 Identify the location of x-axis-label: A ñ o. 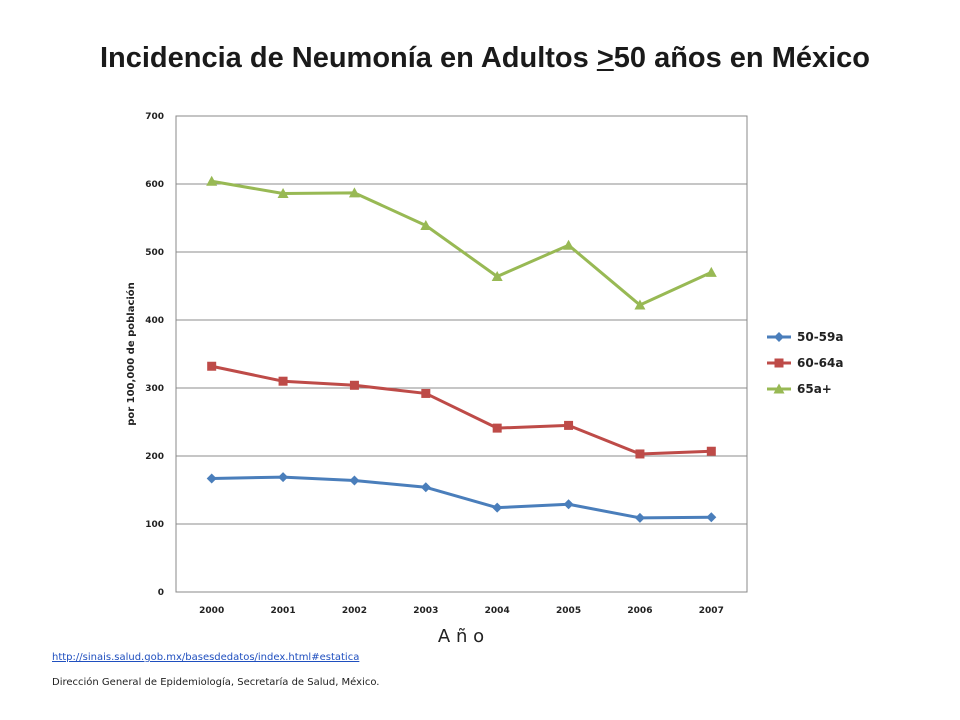
(461, 636).